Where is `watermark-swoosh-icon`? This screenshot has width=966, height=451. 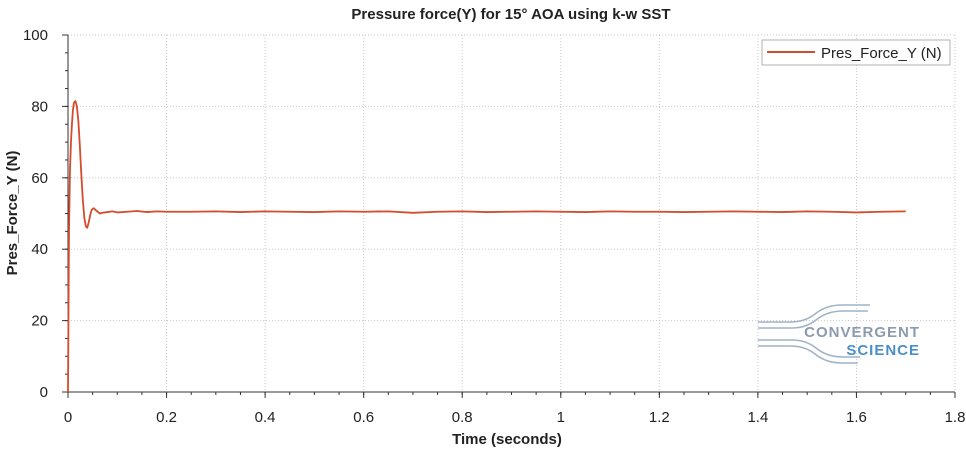
watermark-swoosh-icon is located at coordinates (814, 334).